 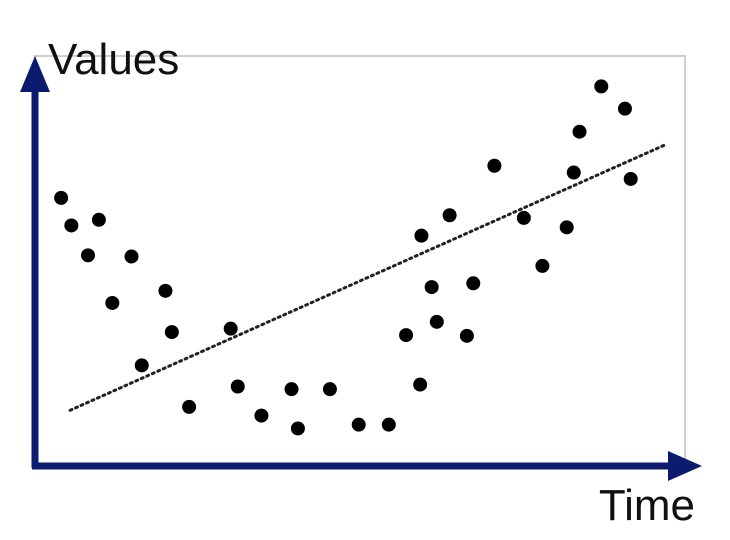 What do you see at coordinates (113, 59) in the screenshot?
I see `y-axis-label: Values` at bounding box center [113, 59].